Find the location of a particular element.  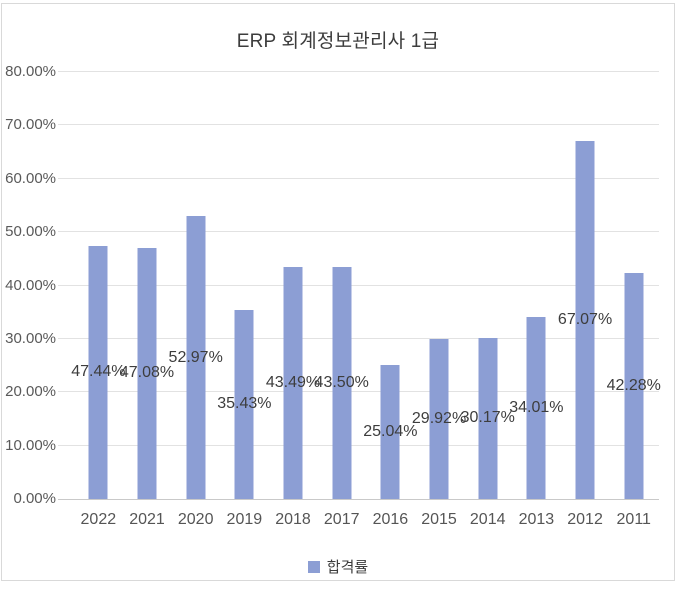

bar-2015 is located at coordinates (439, 419).